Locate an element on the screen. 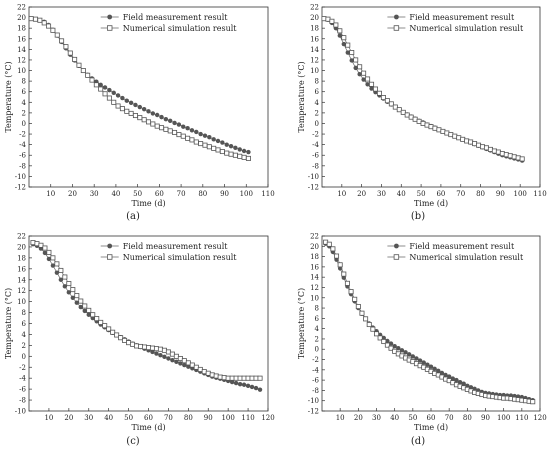  x-tick-label: 70 is located at coordinates (181, 194).